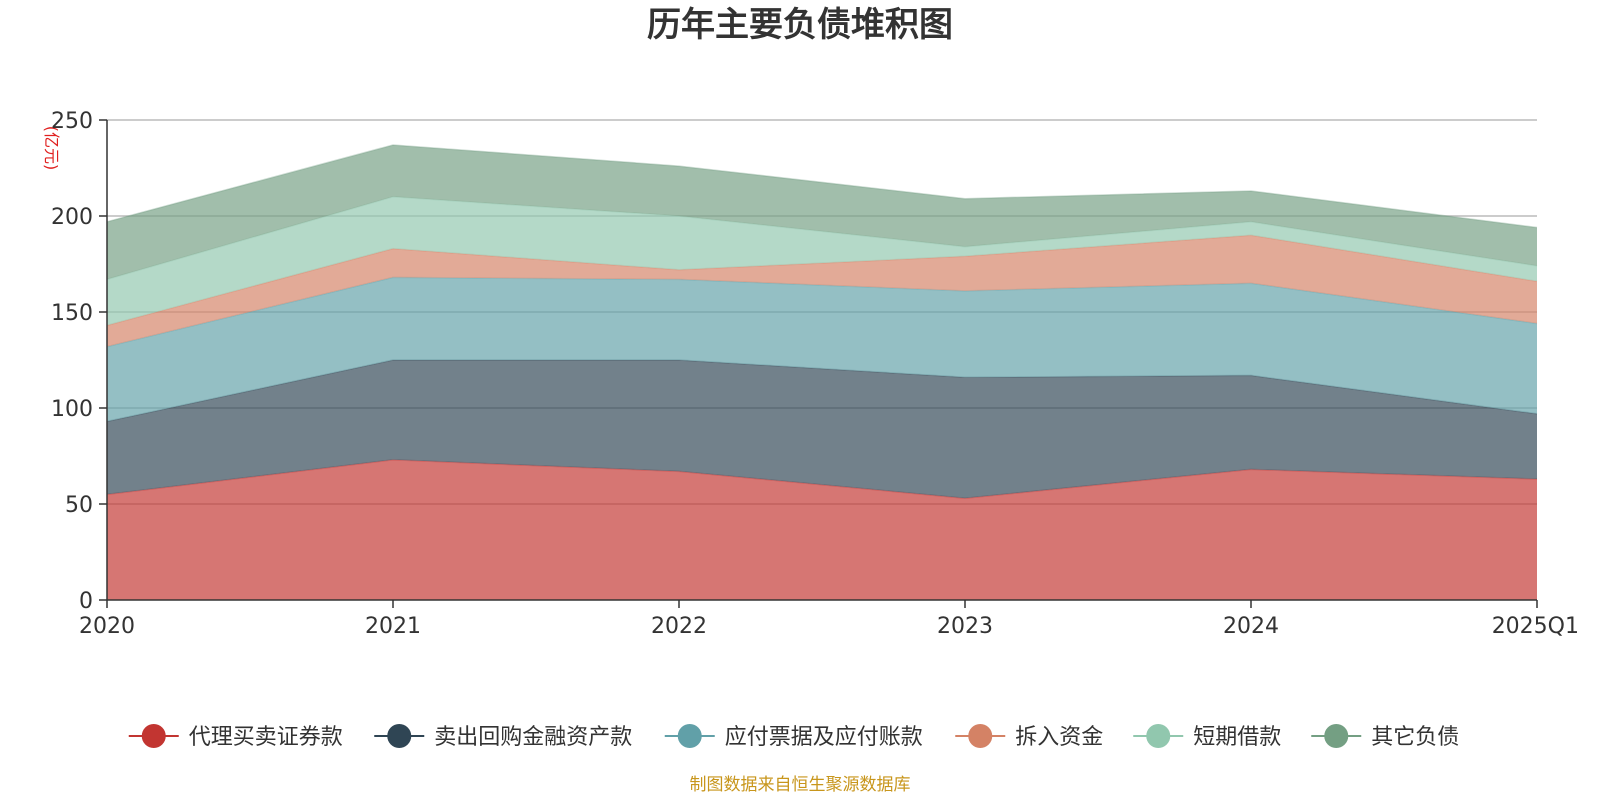  I want to click on legend-label-1: 代理买卖证券款, so click(266, 737).